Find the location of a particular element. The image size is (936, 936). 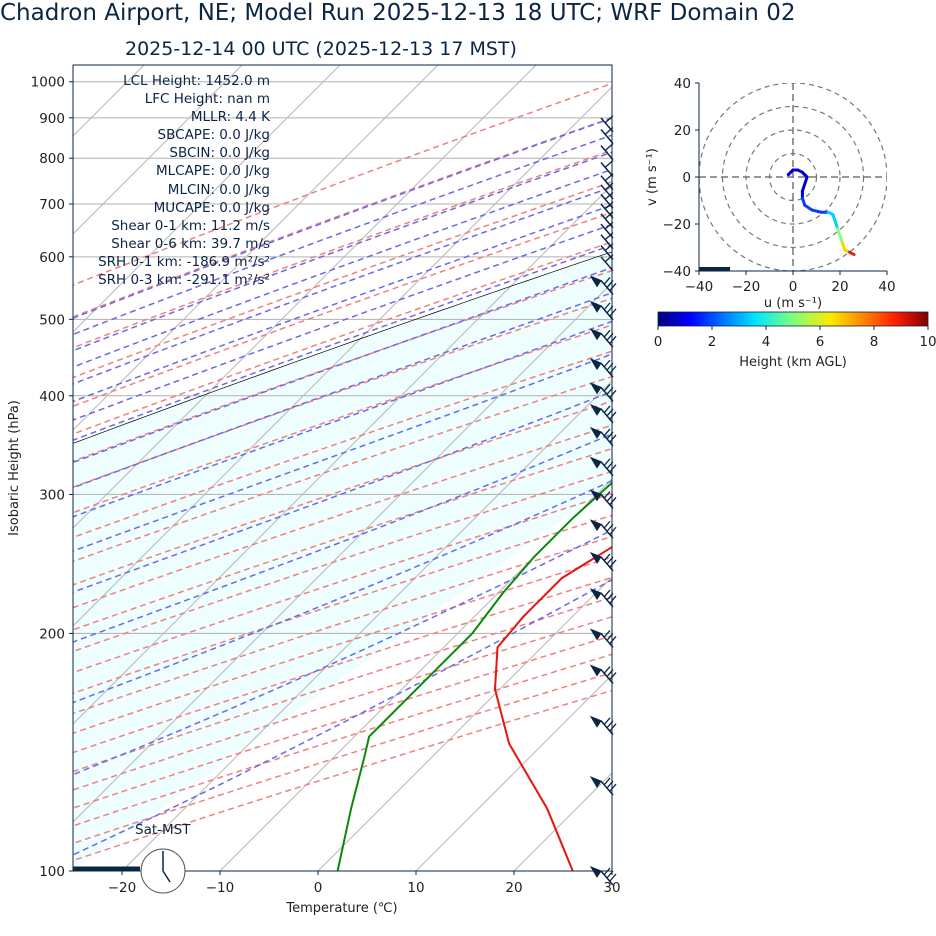

x-axis-label: Temperature (℃) is located at coordinates (341, 908).